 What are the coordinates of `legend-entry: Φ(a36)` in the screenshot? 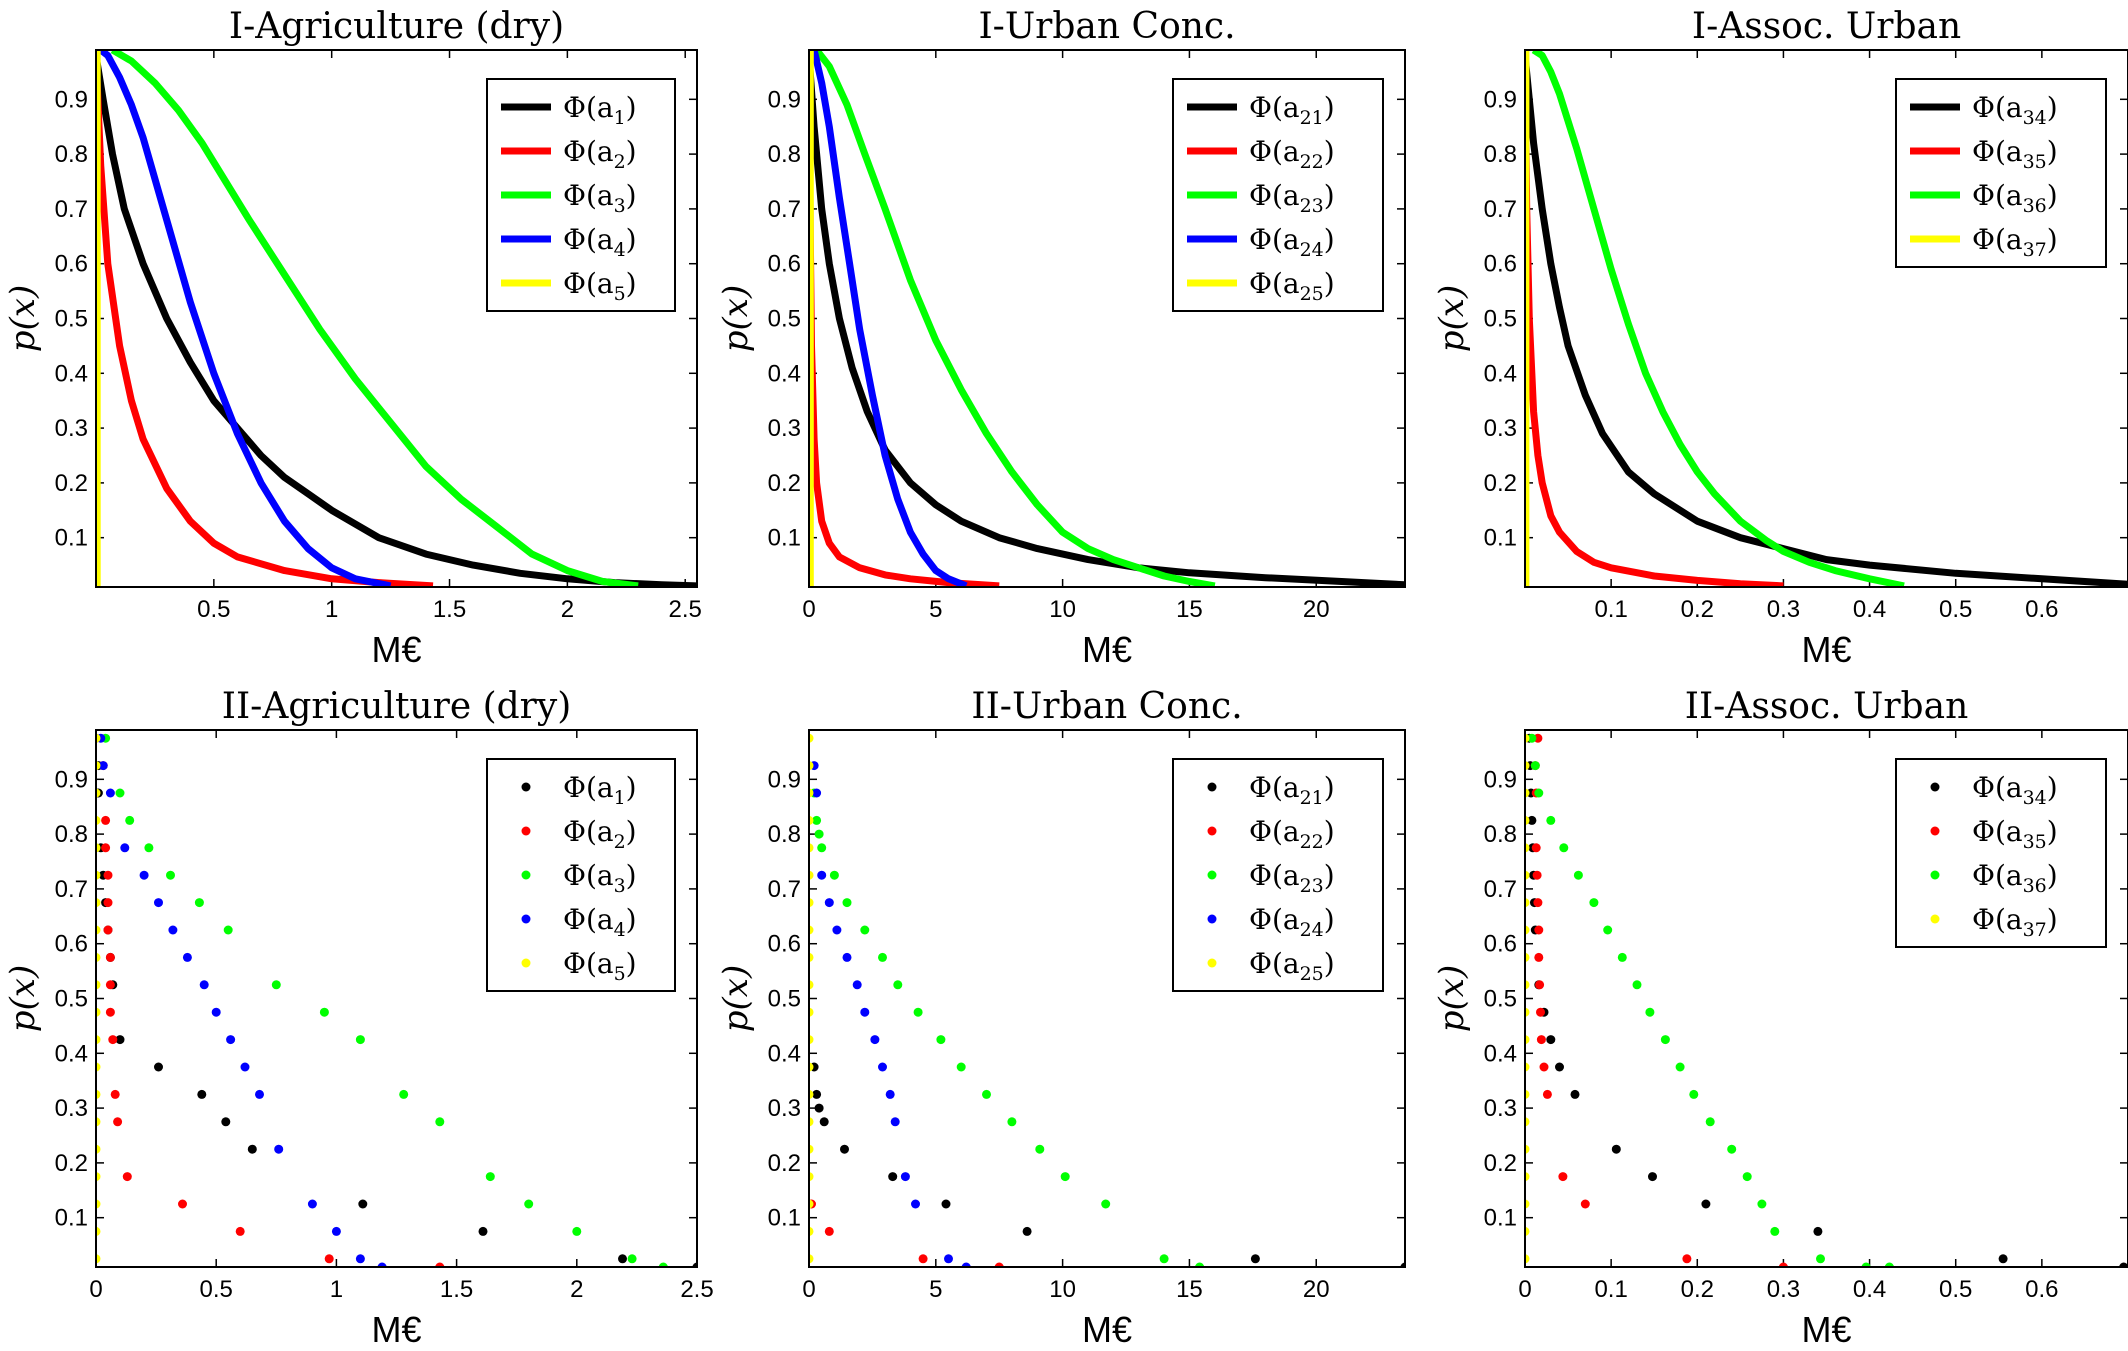 It's located at (2015, 878).